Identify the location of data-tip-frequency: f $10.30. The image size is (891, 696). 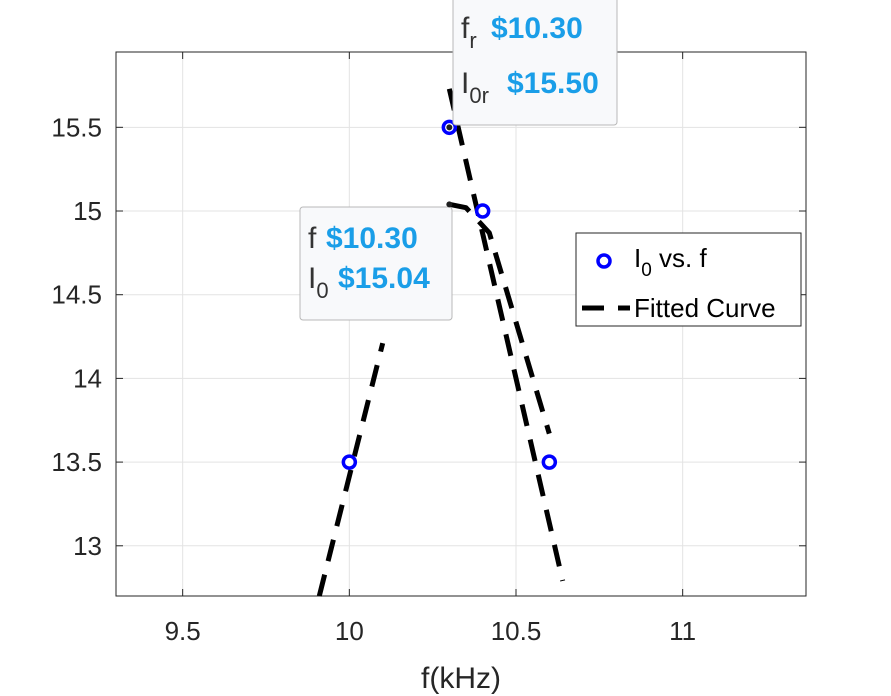
(363, 238).